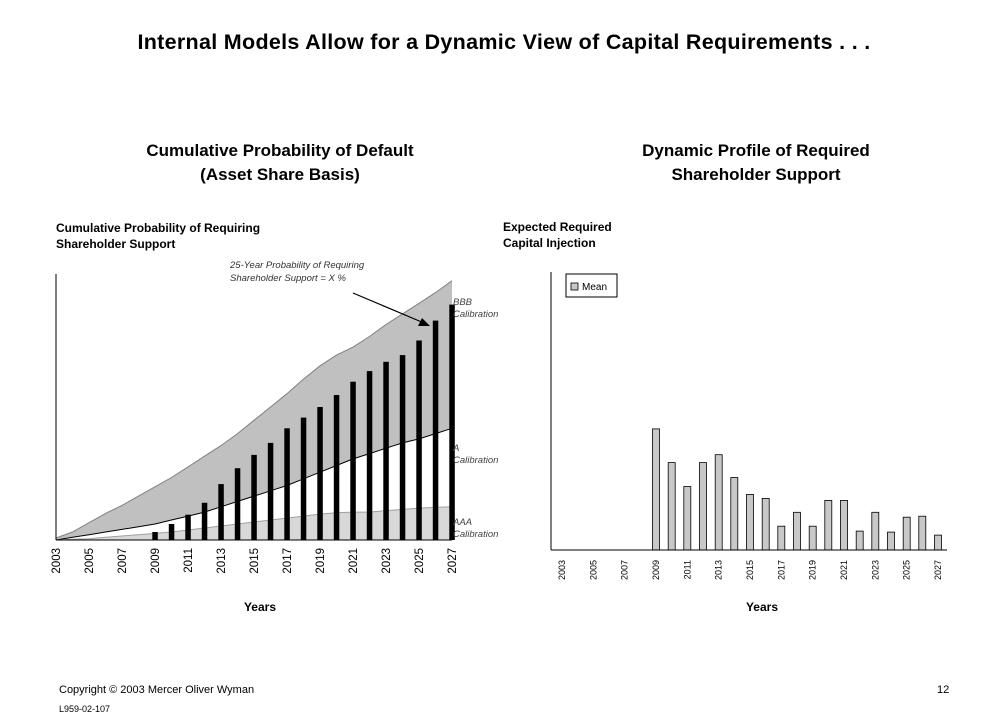 This screenshot has width=1008, height=720. Describe the element at coordinates (557, 227) in the screenshot. I see `right-y-axis-label-line1: Expected Required` at that location.